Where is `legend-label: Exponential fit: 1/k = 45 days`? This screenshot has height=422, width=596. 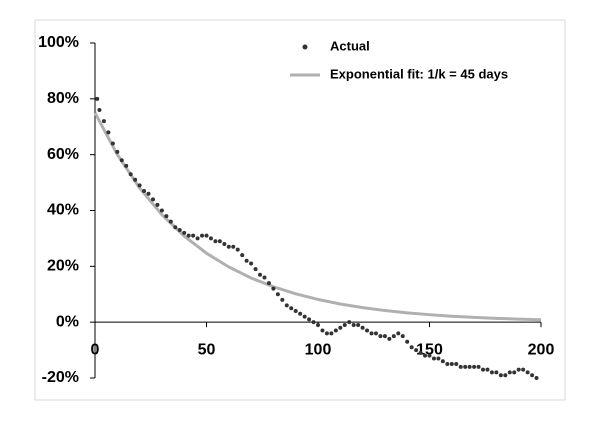
legend-label: Exponential fit: 1/k = 45 days is located at coordinates (419, 73).